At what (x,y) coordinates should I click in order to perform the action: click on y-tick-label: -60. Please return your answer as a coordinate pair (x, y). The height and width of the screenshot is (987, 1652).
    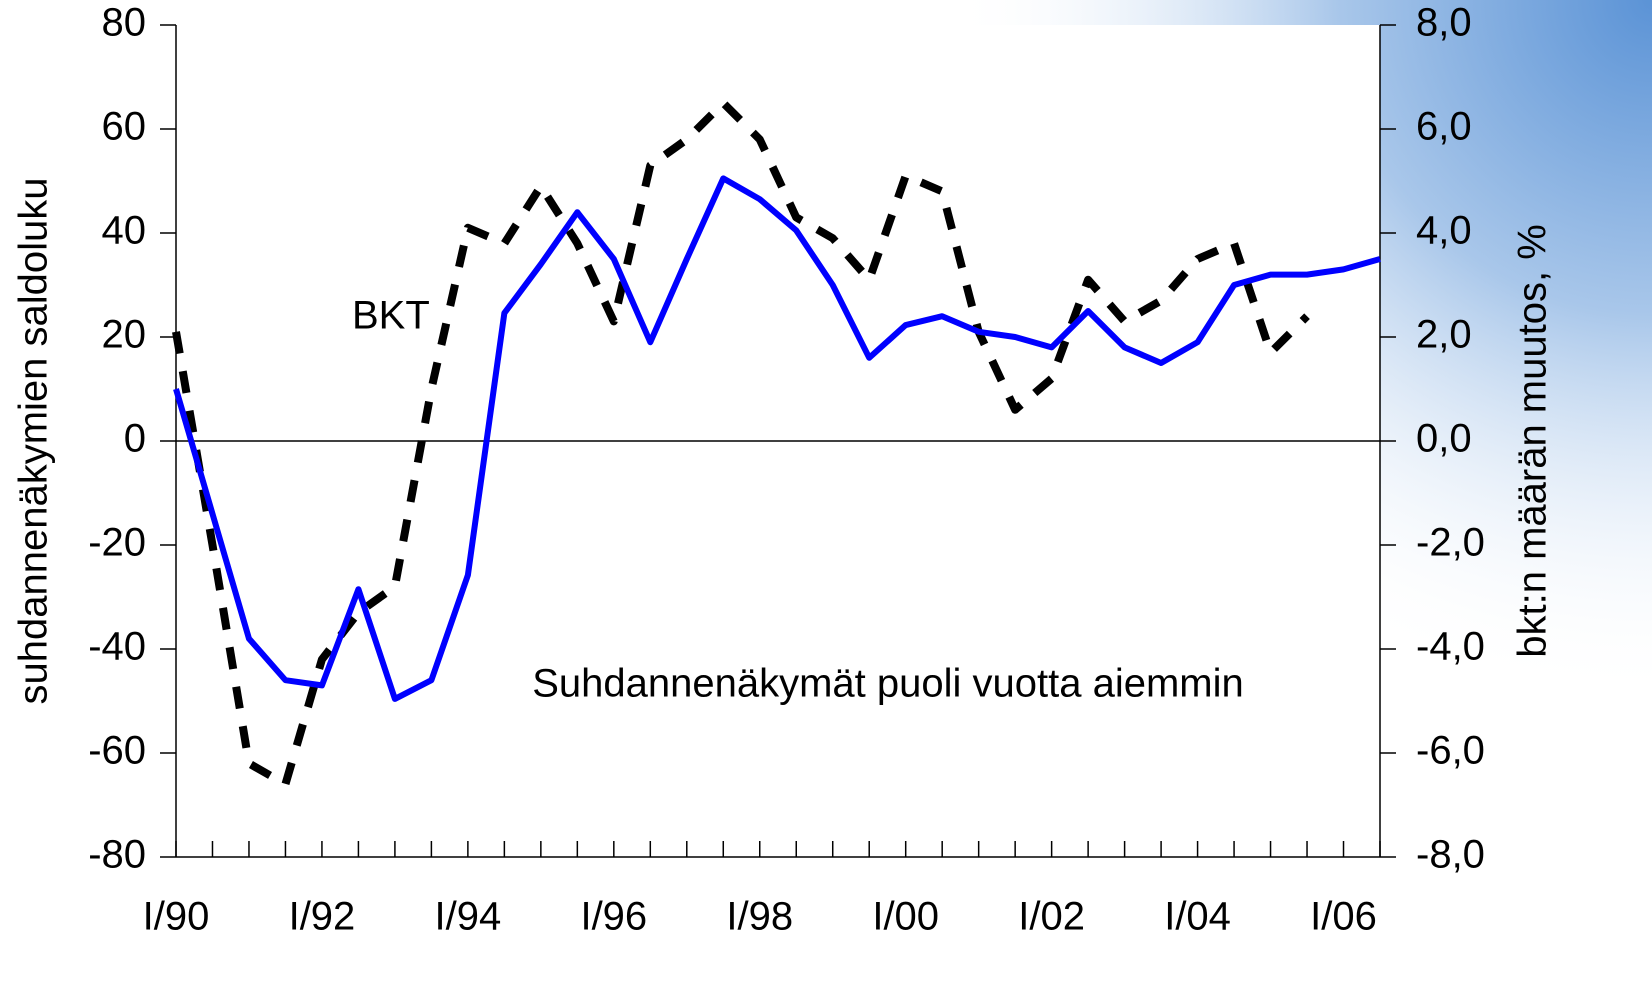
    Looking at the image, I should click on (117, 751).